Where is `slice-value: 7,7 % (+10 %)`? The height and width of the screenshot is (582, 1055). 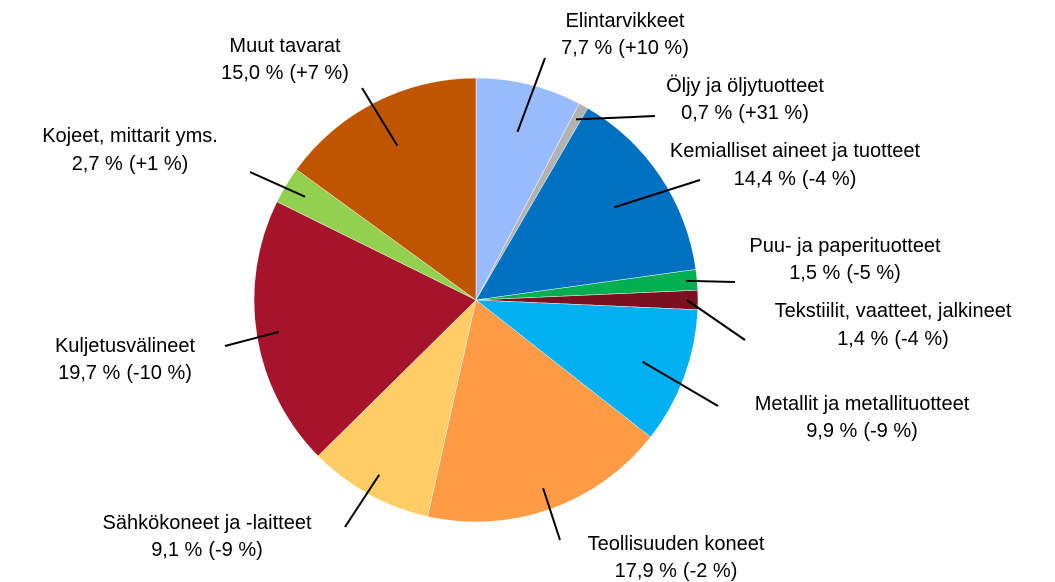
slice-value: 7,7 % (+10 %) is located at coordinates (625, 48).